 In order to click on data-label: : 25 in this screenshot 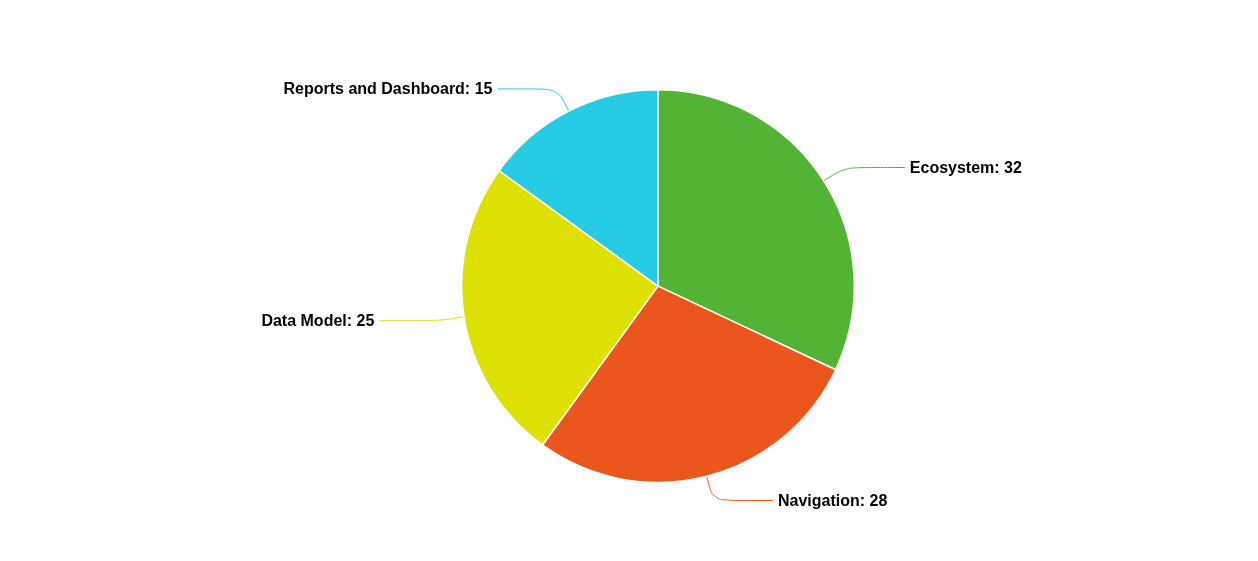, I will do `click(360, 321)`.